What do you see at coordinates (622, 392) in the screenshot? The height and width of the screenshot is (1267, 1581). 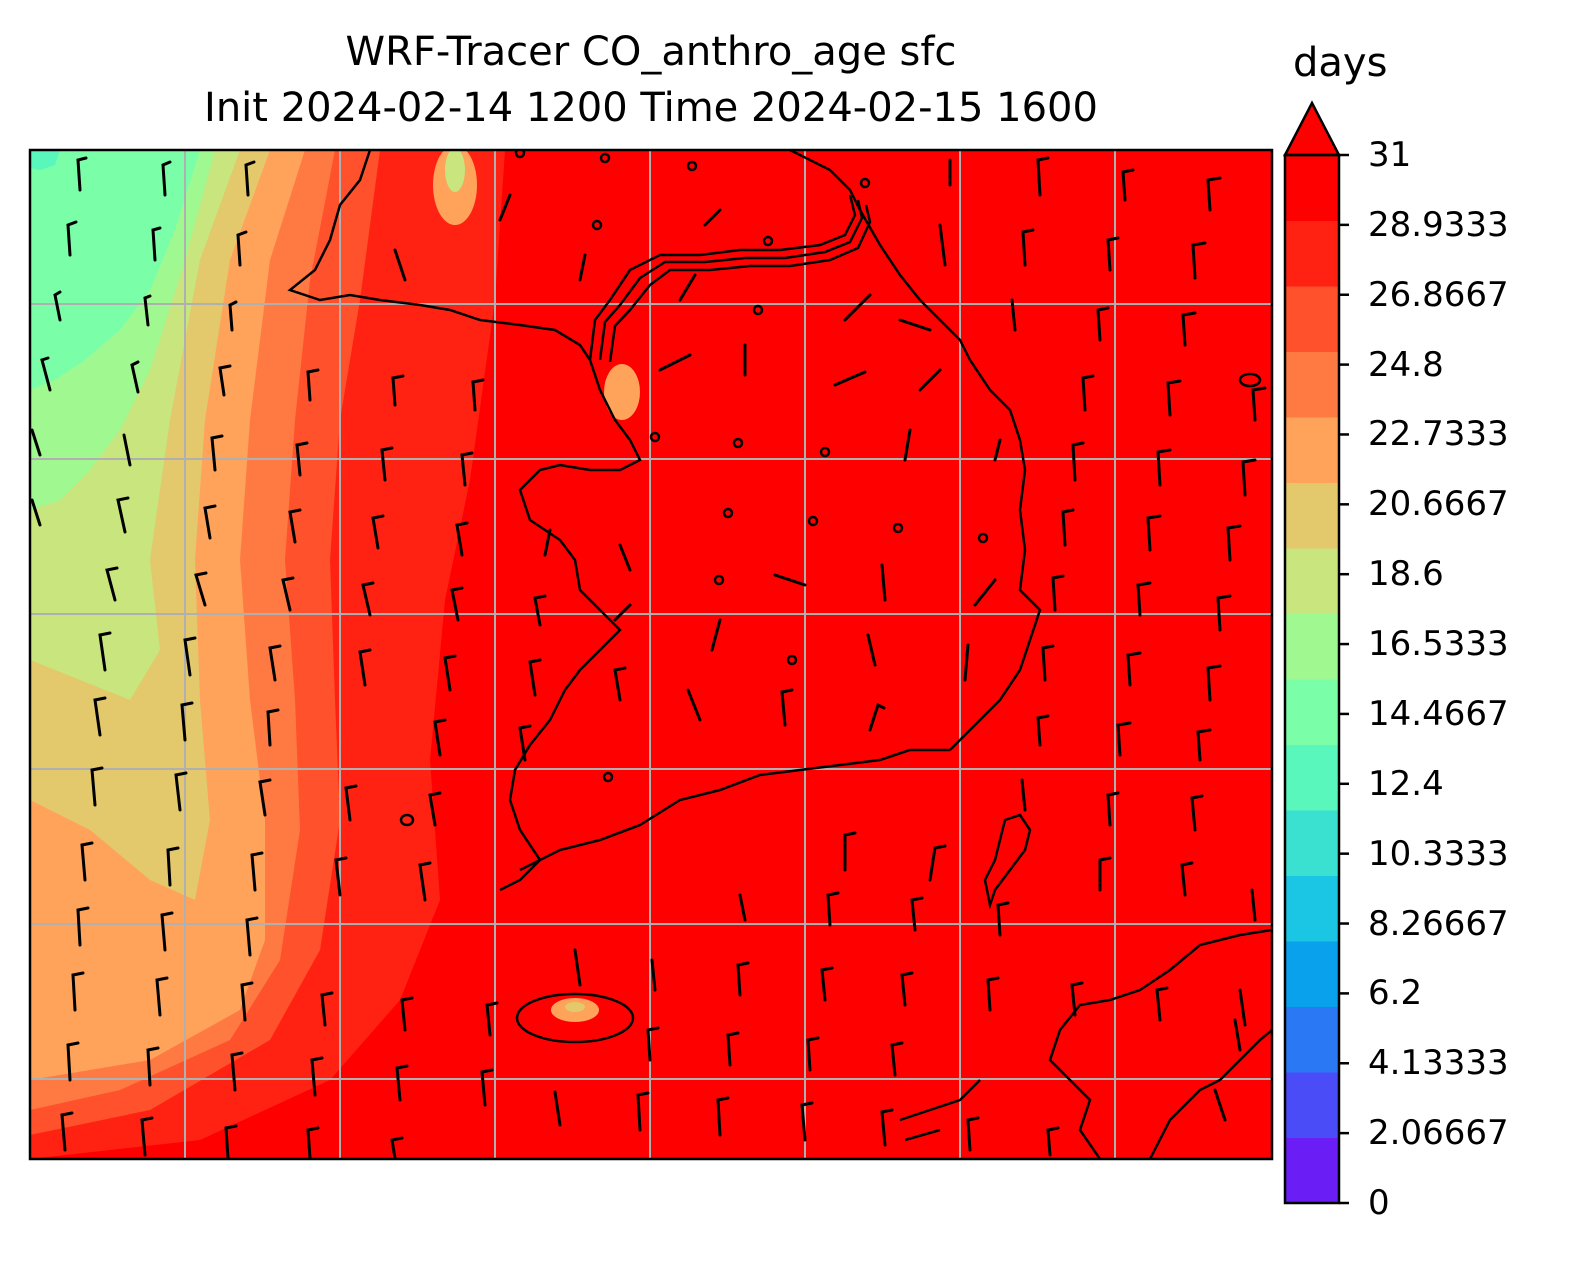 I see `field-hotspot-coast` at bounding box center [622, 392].